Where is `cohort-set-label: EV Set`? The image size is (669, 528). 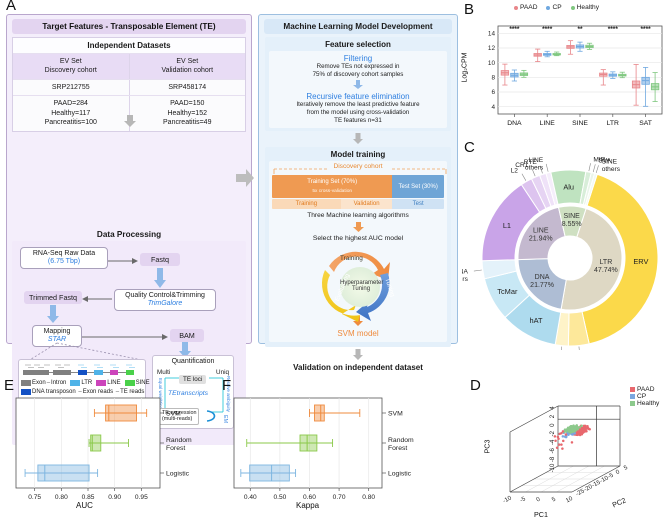 cohort-set-label: EV Set is located at coordinates (70, 61).